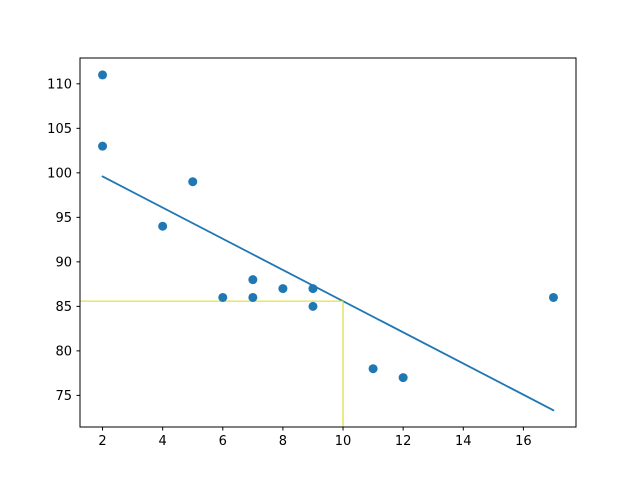  Describe the element at coordinates (59, 84) in the screenshot. I see `y-tick-label: 110` at that location.